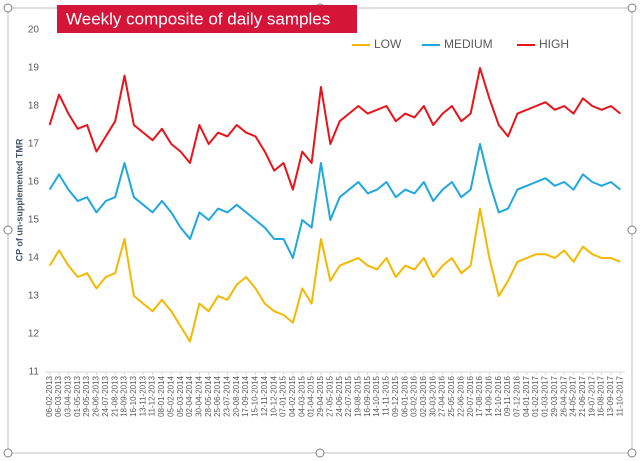  I want to click on x-tick-label: 11-10-2017, so click(619, 395).